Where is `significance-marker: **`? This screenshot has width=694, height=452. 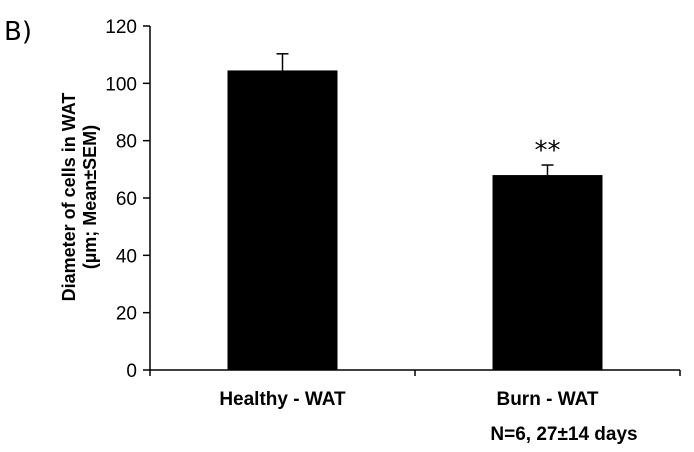 significance-marker: ** is located at coordinates (548, 151).